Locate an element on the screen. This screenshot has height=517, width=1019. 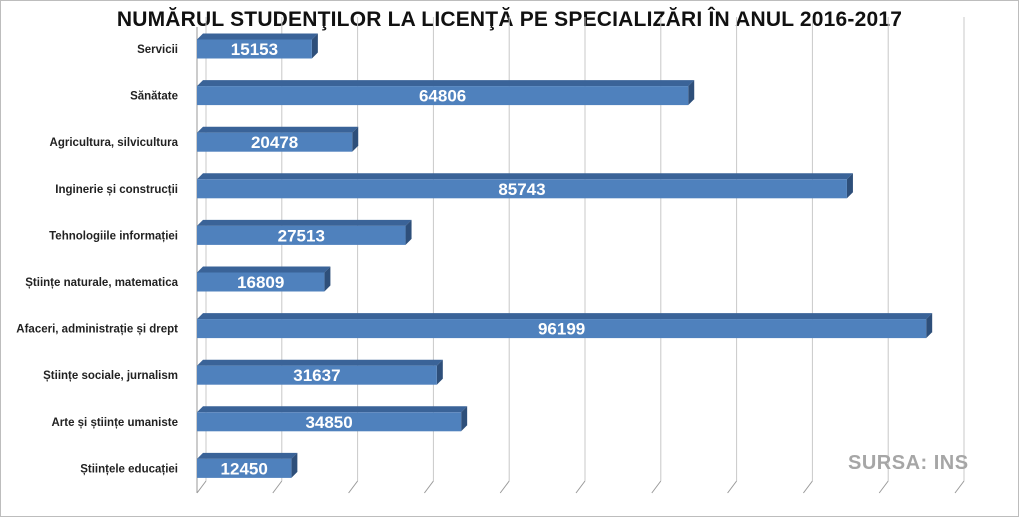
category-label: Servicii is located at coordinates (157, 50).